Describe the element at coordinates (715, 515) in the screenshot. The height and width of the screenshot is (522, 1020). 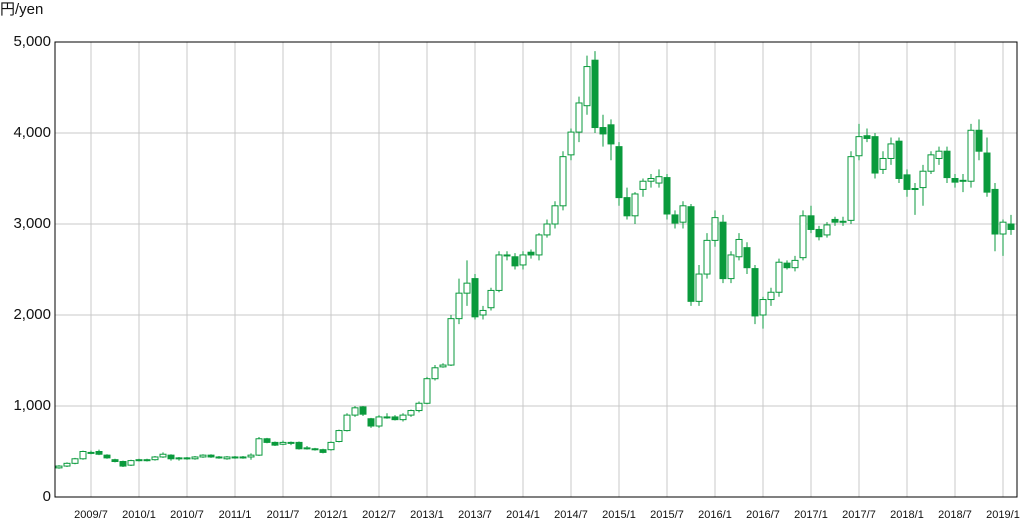
I see `x-tick-label: 2016/1` at that location.